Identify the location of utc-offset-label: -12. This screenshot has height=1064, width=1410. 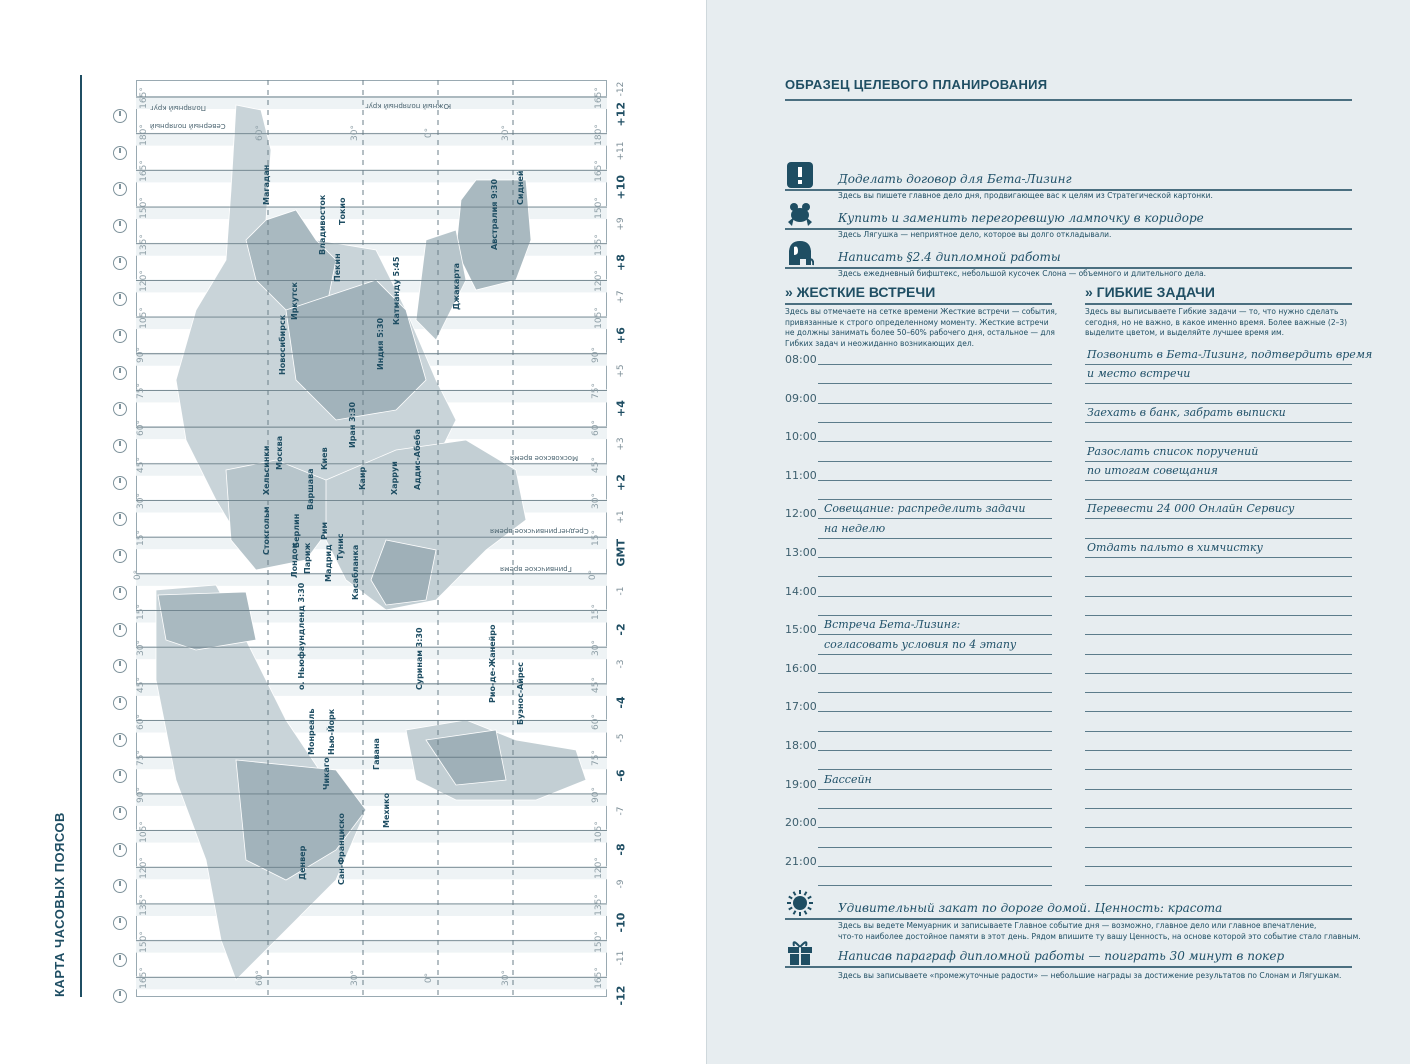
(621, 89).